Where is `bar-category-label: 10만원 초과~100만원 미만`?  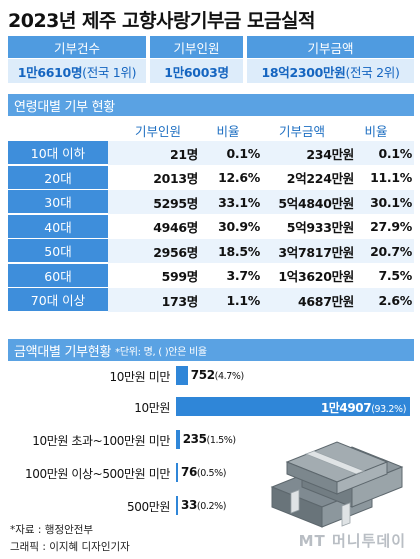 bar-category-label: 10만원 초과~100만원 미만 is located at coordinates (101, 441).